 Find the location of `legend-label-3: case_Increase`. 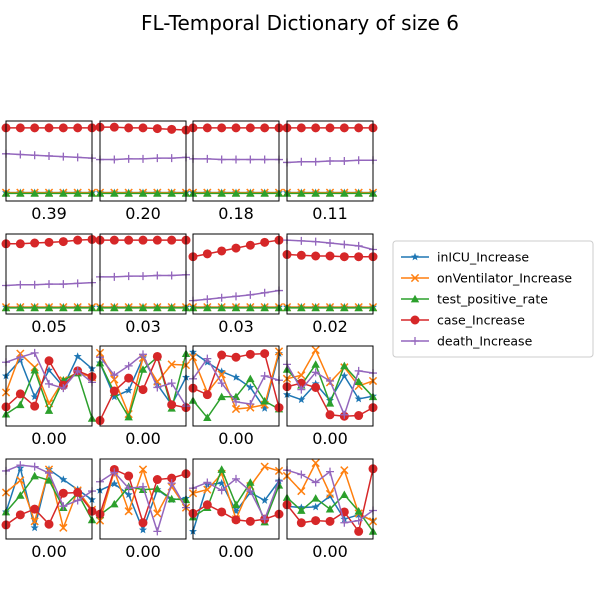

legend-label-3: case_Increase is located at coordinates (481, 320).